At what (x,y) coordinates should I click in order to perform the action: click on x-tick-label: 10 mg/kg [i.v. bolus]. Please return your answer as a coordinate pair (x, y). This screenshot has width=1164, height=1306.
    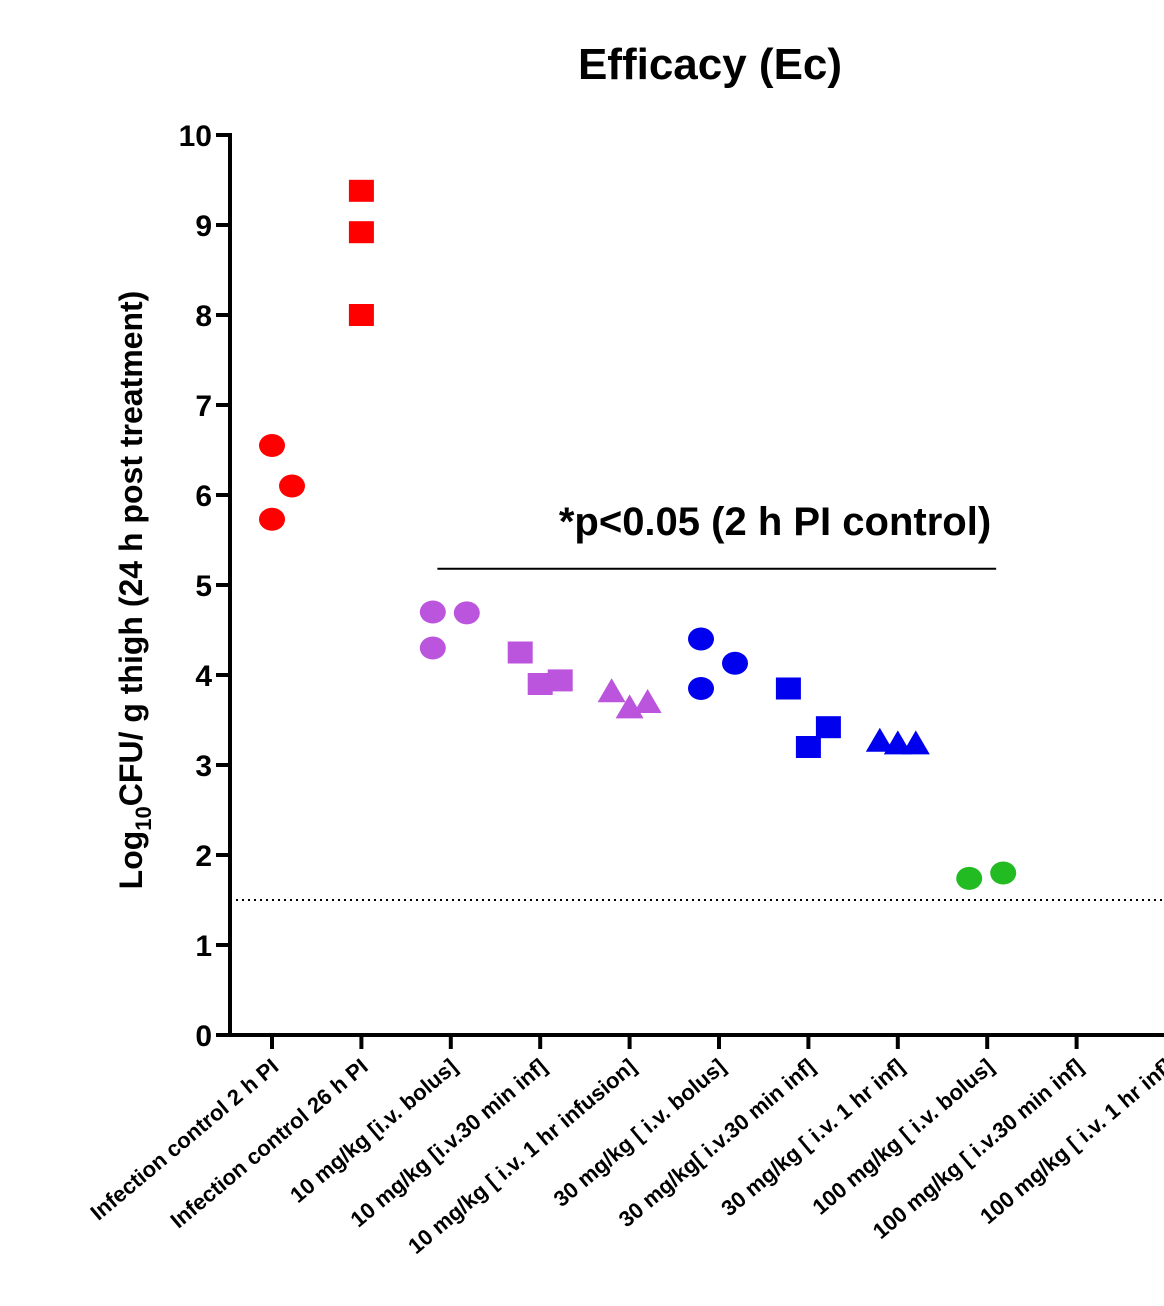
    Looking at the image, I should click on (373, 1131).